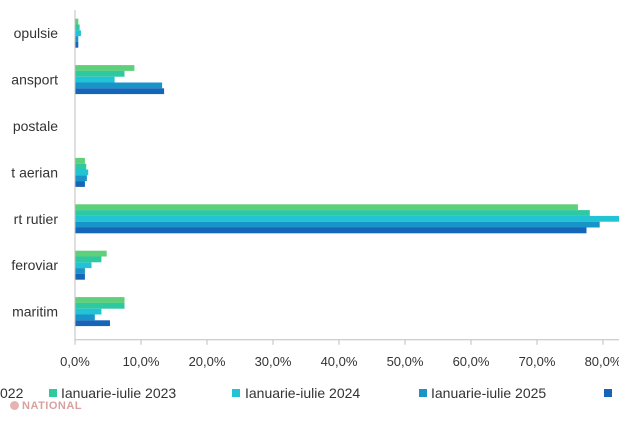 This screenshot has width=619, height=421. What do you see at coordinates (302, 393) in the screenshot?
I see `legend-label: Ianuarie-iulie 2024` at bounding box center [302, 393].